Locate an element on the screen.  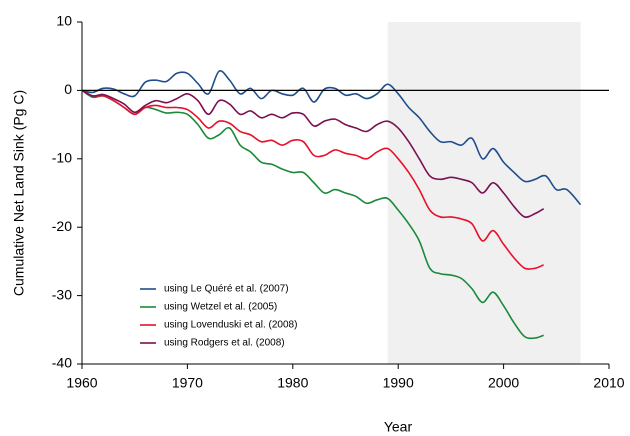
x-tick-label: 1990 is located at coordinates (398, 383).